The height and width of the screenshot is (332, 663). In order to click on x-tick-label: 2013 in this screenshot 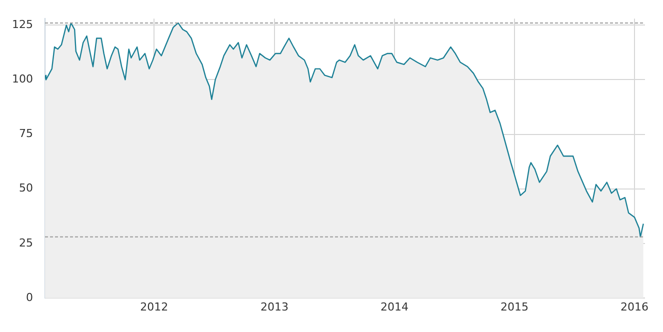, I will do `click(274, 307)`.